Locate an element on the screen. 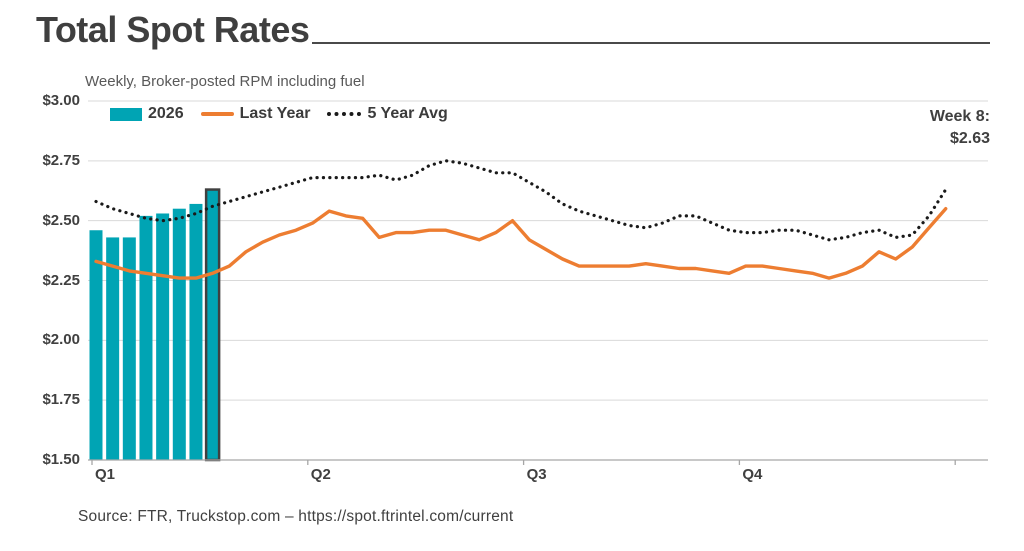 This screenshot has width=1024, height=551. title-underline is located at coordinates (651, 42).